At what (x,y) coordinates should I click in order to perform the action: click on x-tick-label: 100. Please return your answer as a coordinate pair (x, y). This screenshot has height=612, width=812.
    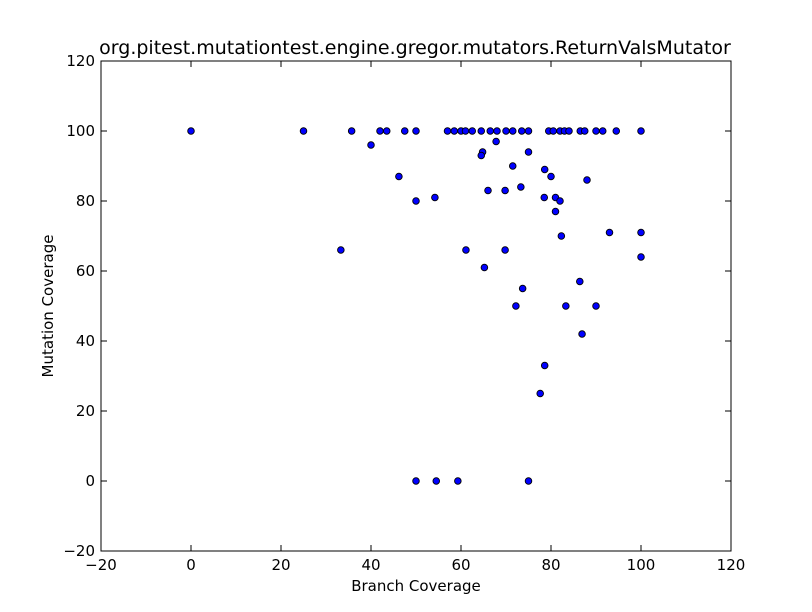
    Looking at the image, I should click on (641, 565).